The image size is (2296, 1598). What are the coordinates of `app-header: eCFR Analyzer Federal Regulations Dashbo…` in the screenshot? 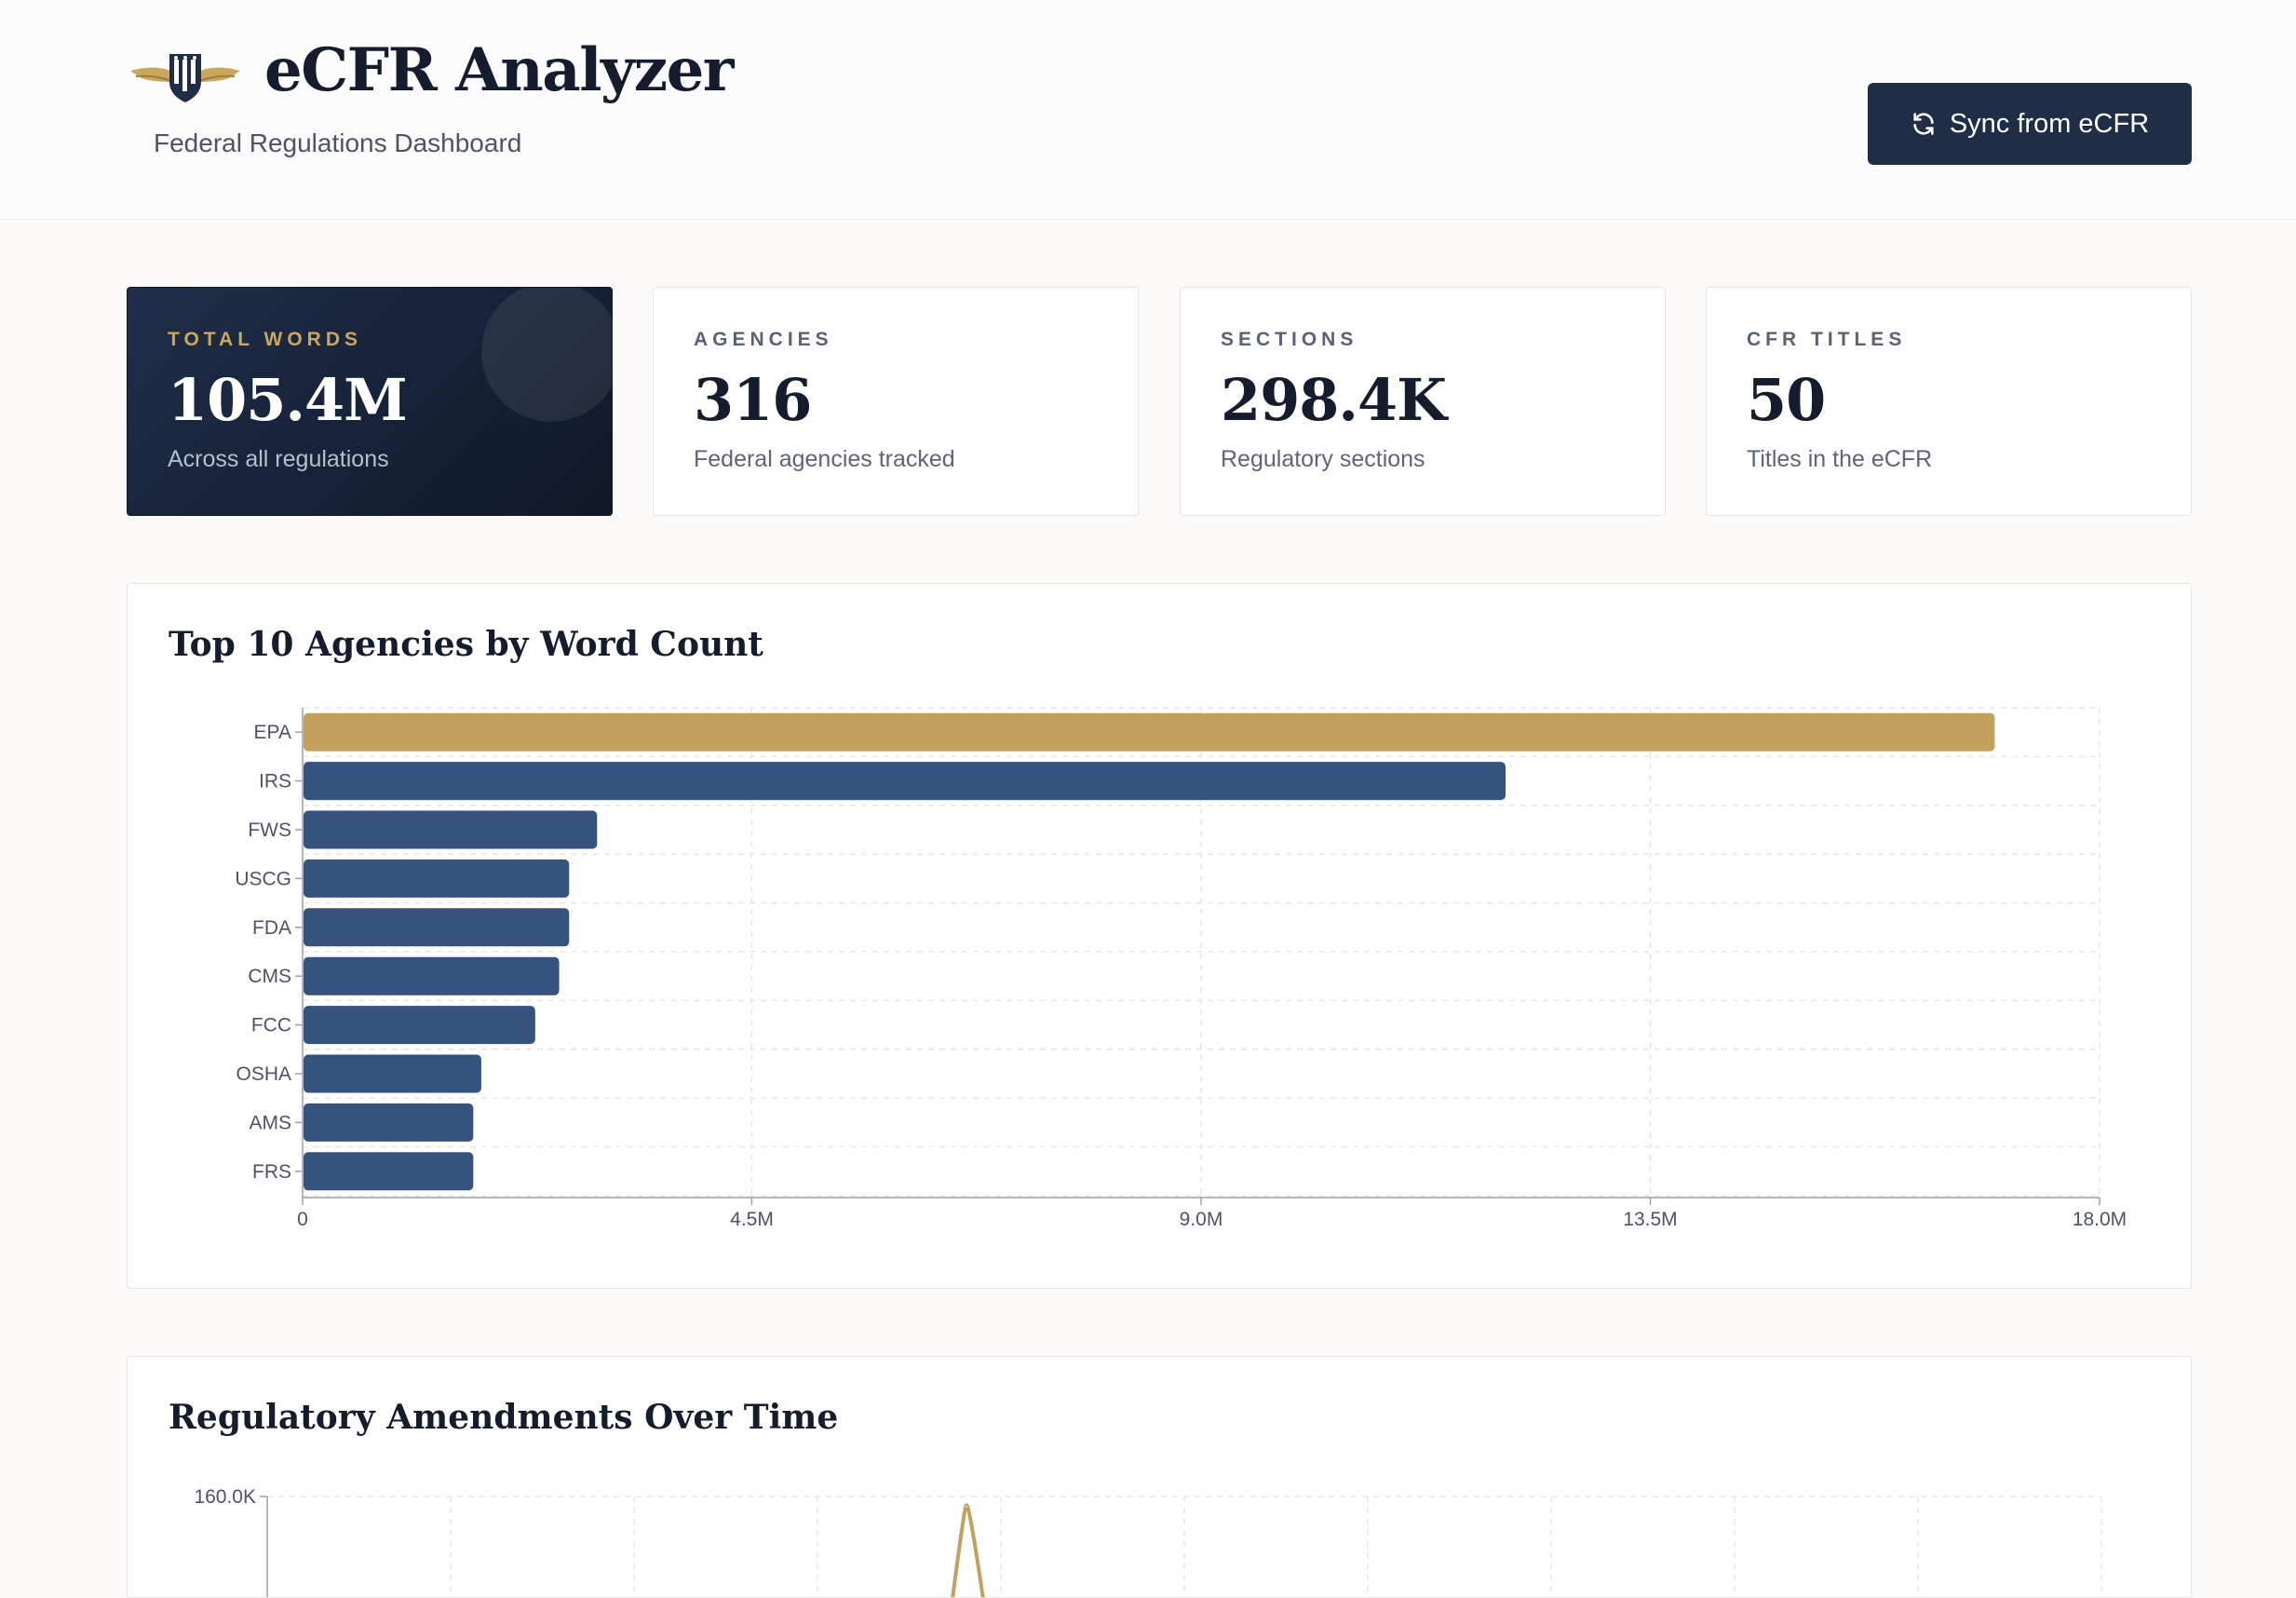 It's located at (1148, 110).